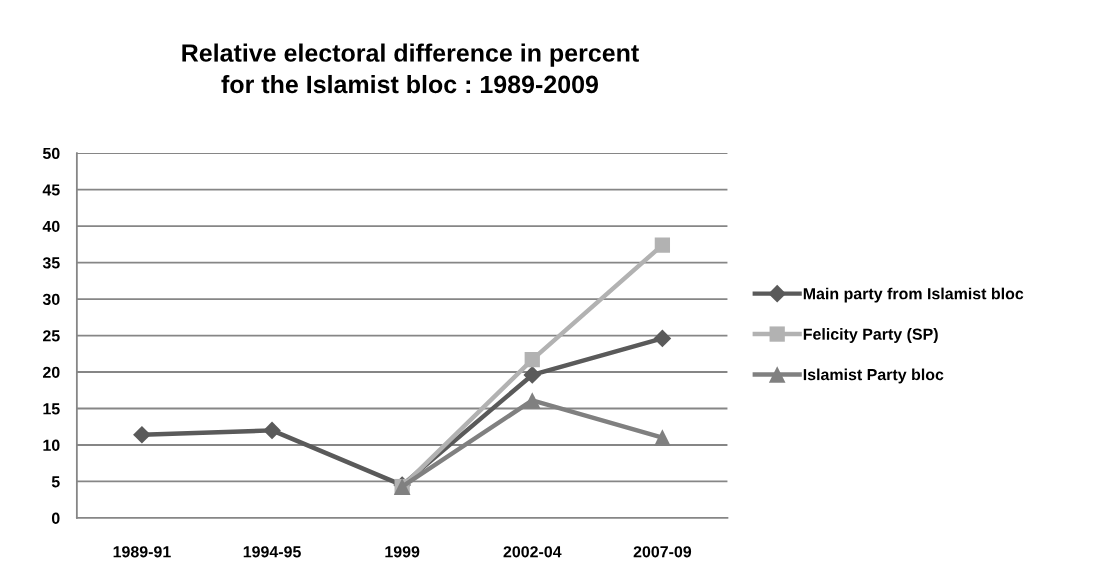 The image size is (1114, 580). I want to click on x-tick-label: 2002-04, so click(532, 552).